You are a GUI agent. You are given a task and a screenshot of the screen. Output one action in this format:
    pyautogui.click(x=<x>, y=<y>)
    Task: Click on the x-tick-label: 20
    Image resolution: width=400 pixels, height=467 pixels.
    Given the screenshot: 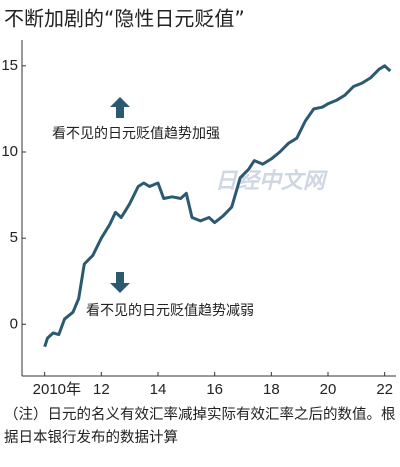 What is the action you would take?
    pyautogui.click(x=328, y=389)
    